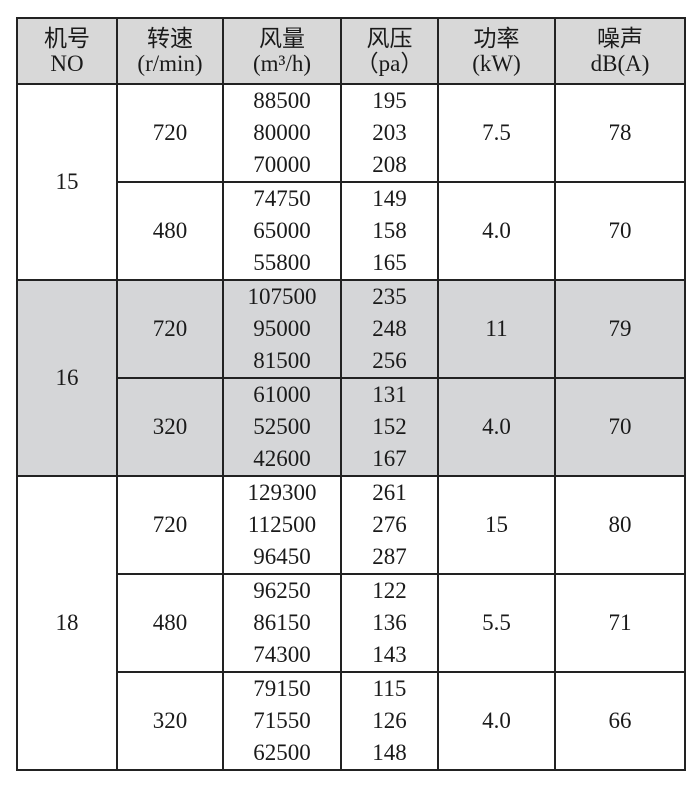  What do you see at coordinates (282, 38) in the screenshot?
I see `header-label: 风量` at bounding box center [282, 38].